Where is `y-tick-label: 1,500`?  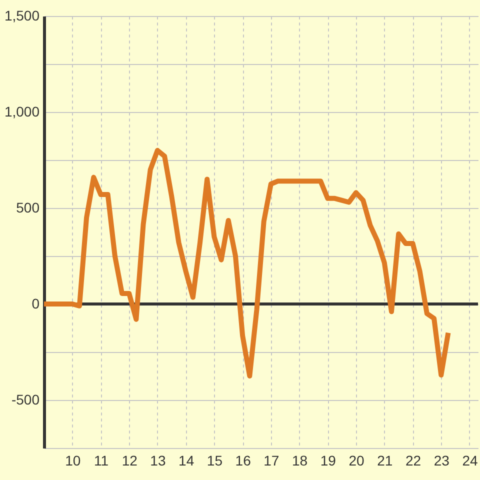
y-tick-label: 1,500 is located at coordinates (22, 16).